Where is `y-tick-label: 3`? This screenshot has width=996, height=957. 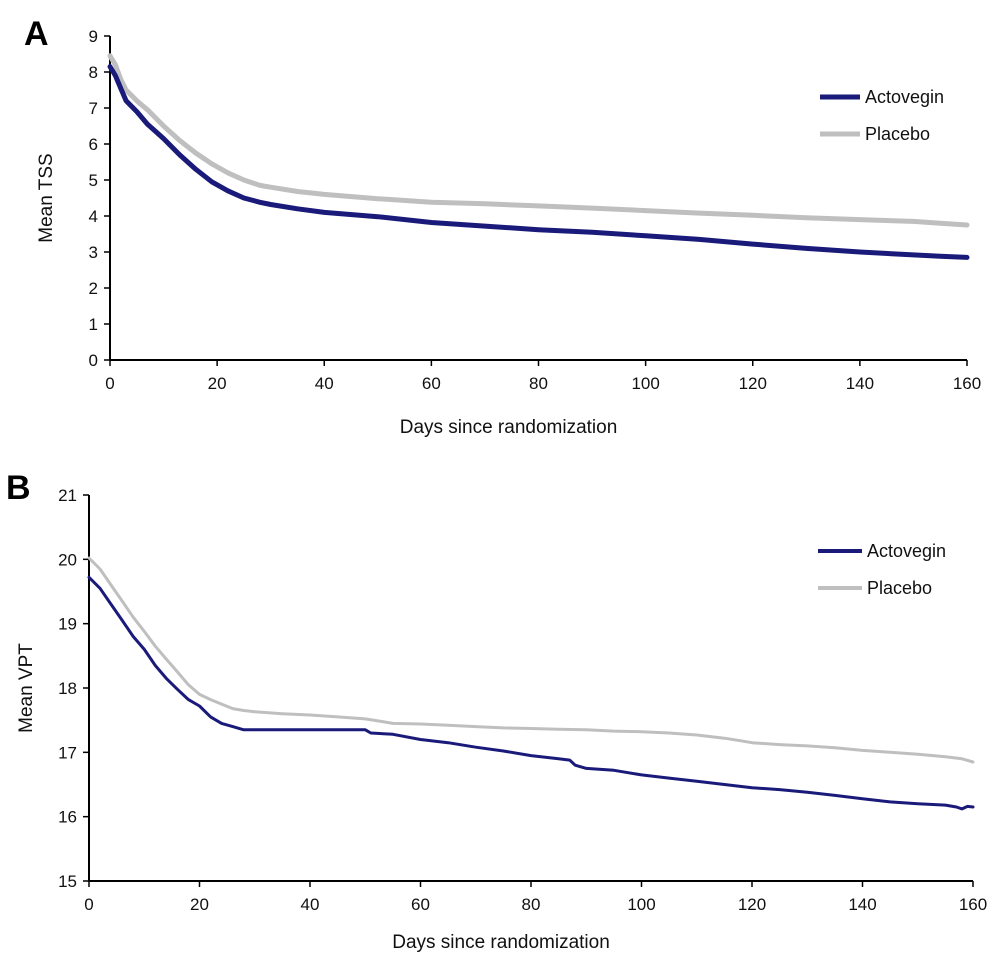 y-tick-label: 3 is located at coordinates (93, 252).